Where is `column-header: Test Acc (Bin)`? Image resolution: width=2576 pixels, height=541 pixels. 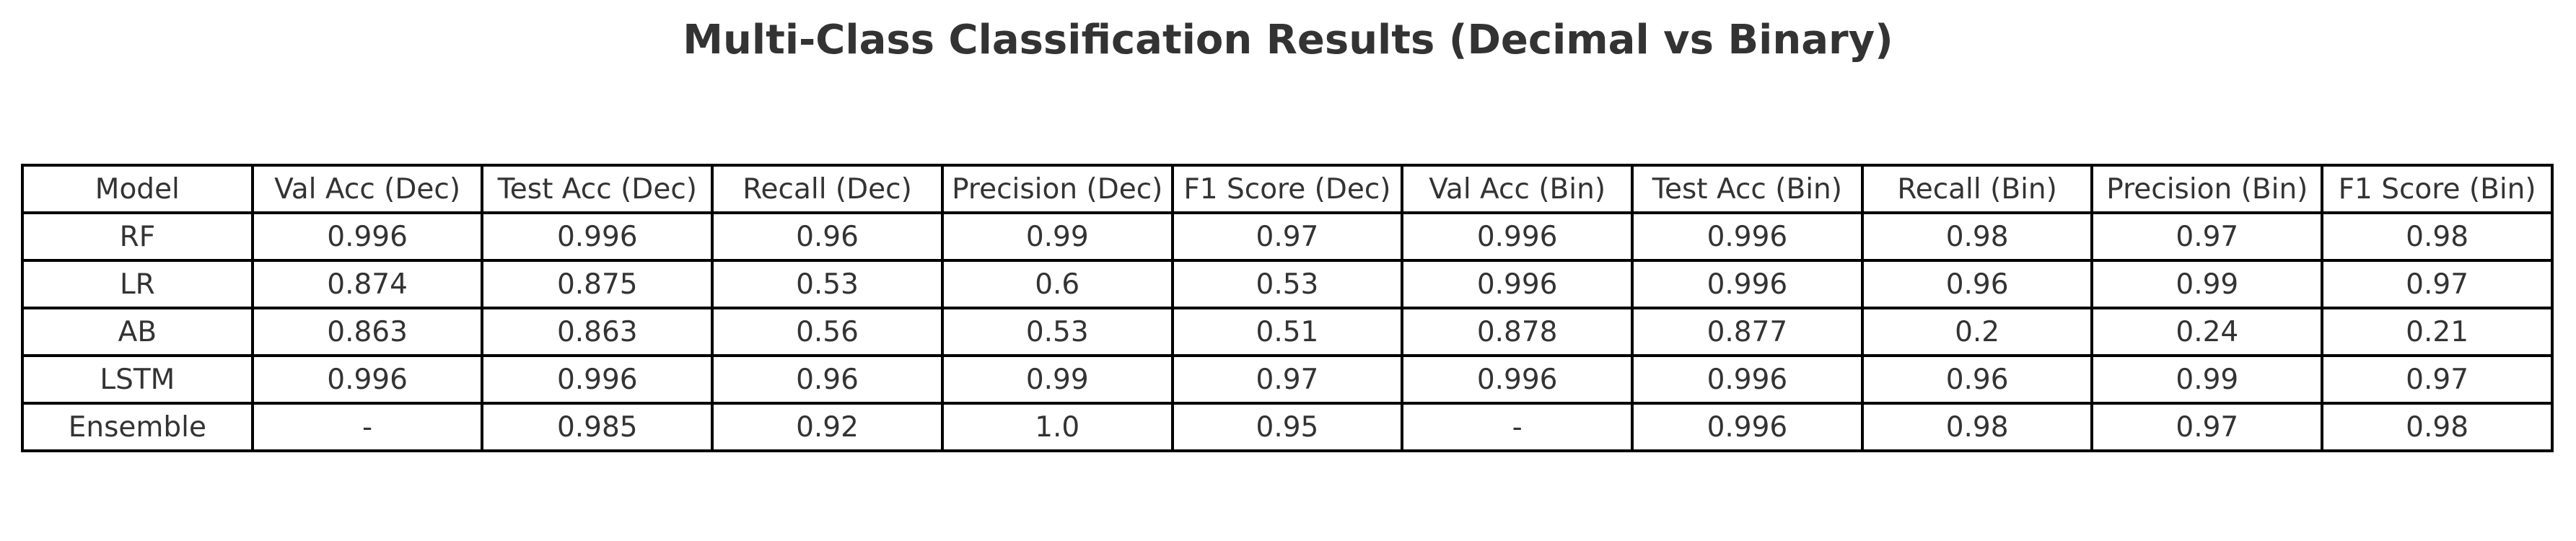
column-header: Test Acc (Bin) is located at coordinates (1747, 189).